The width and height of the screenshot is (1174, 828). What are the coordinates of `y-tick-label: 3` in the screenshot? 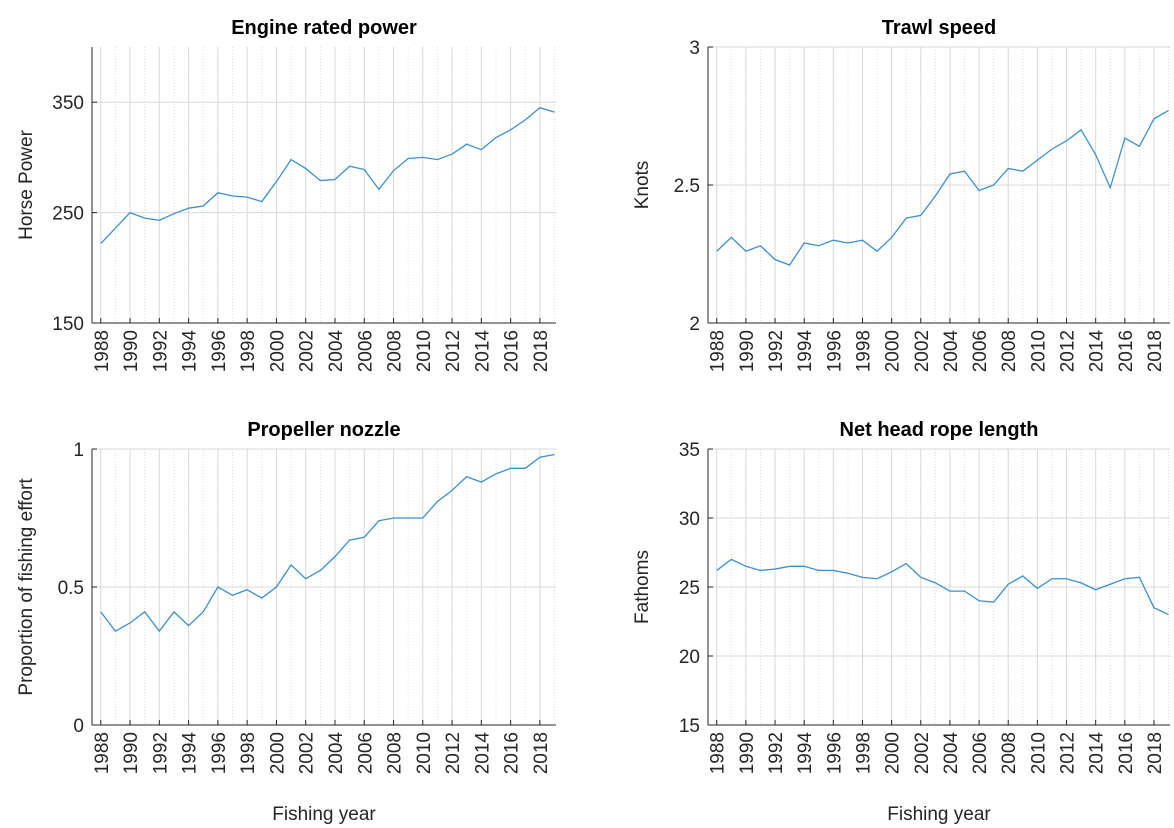 It's located at (694, 48).